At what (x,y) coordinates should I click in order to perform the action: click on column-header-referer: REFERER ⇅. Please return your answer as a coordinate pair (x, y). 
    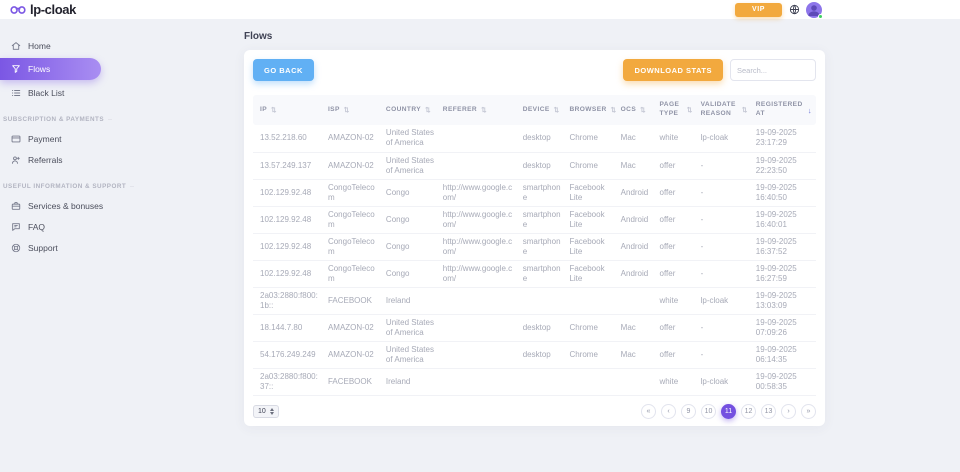
    Looking at the image, I should click on (478, 110).